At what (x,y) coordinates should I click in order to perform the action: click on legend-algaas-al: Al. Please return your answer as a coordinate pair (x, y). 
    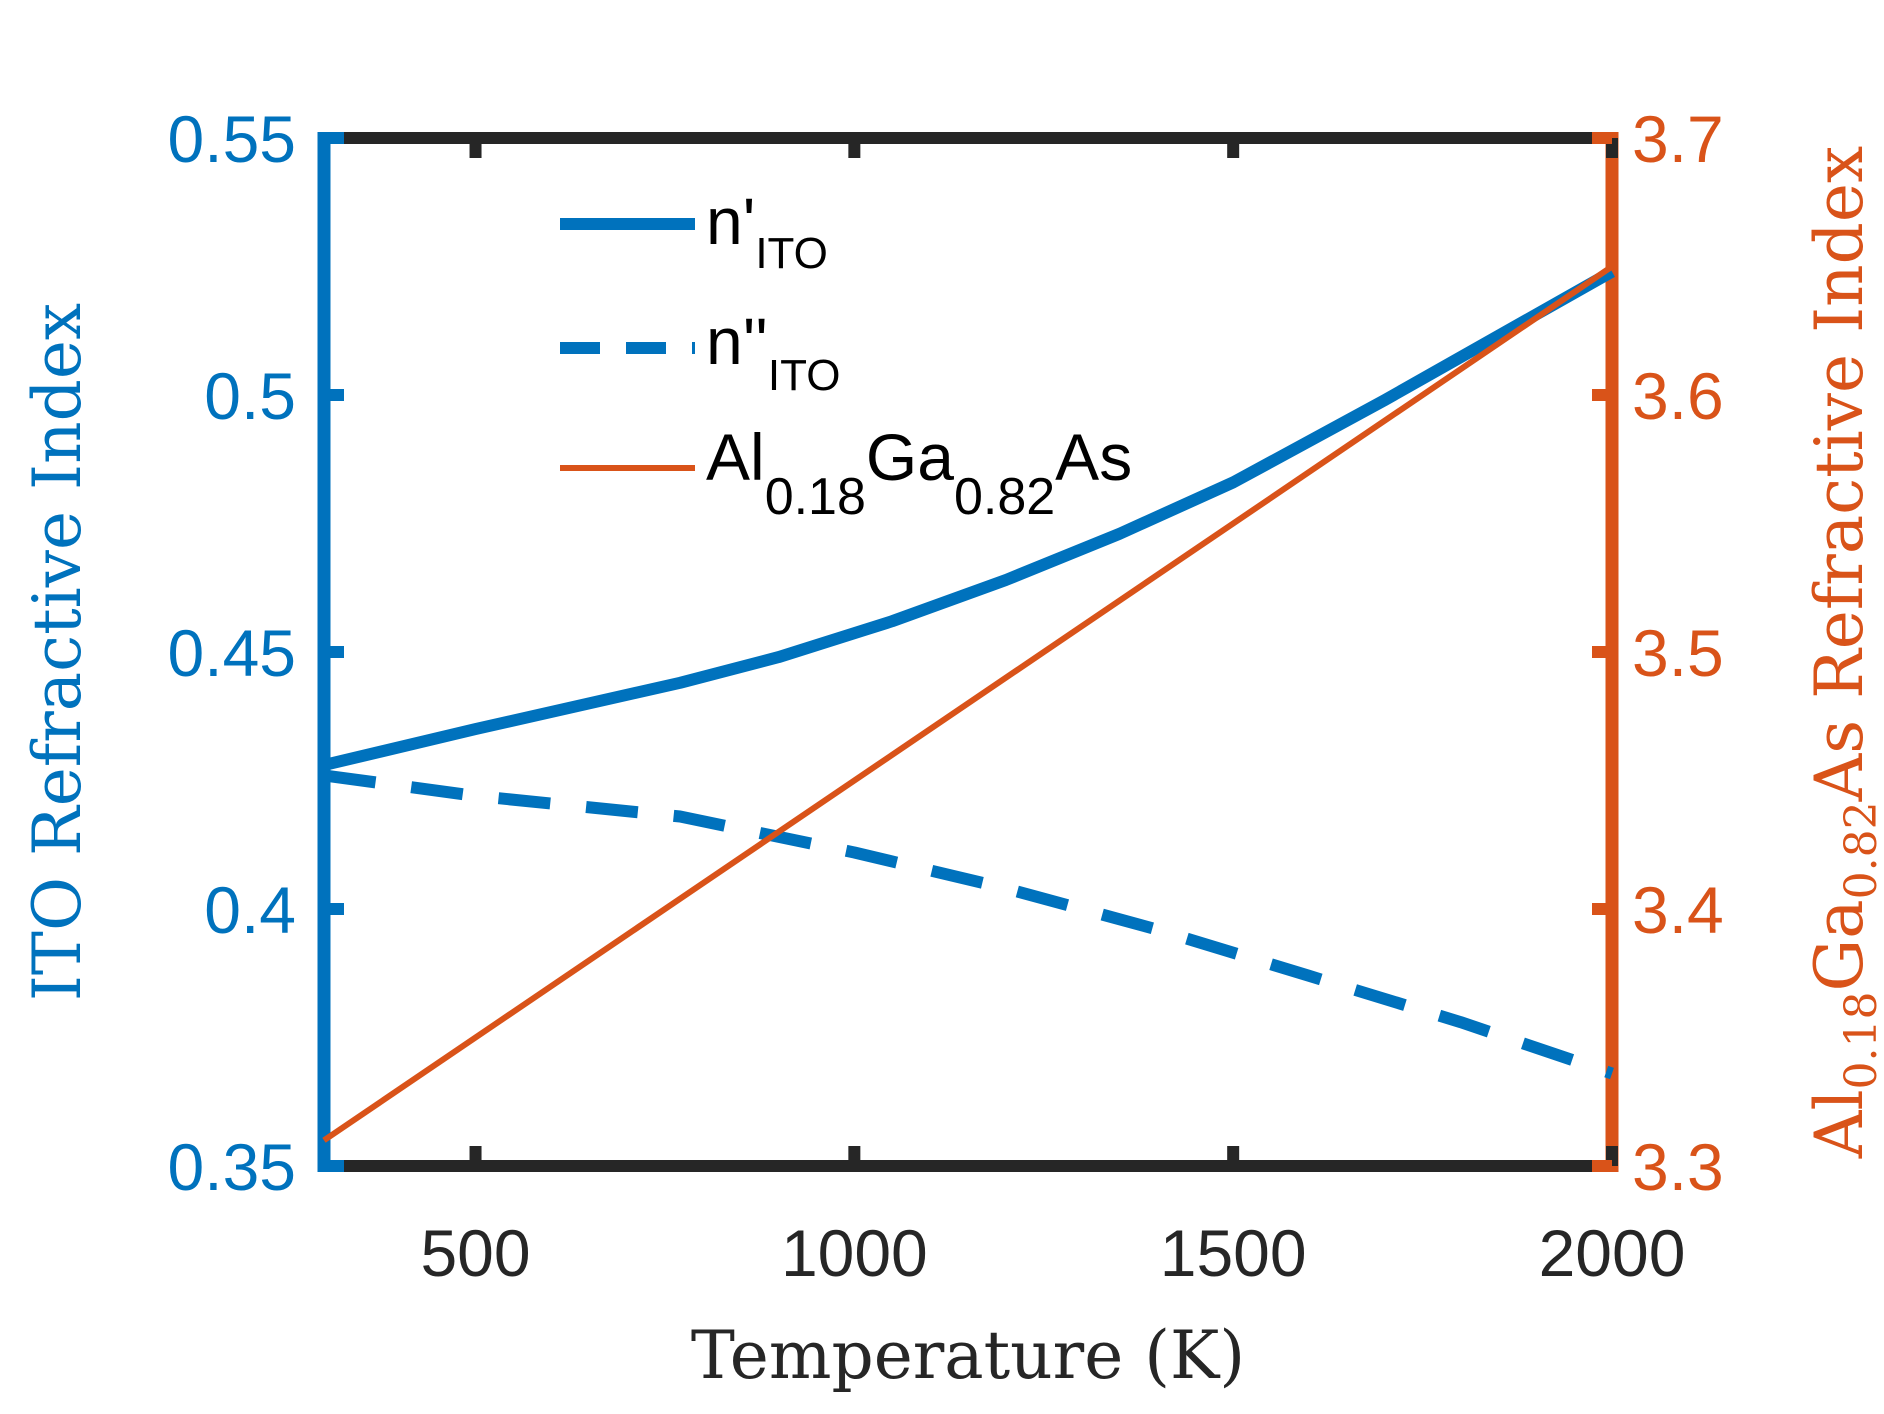
    Looking at the image, I should click on (735, 457).